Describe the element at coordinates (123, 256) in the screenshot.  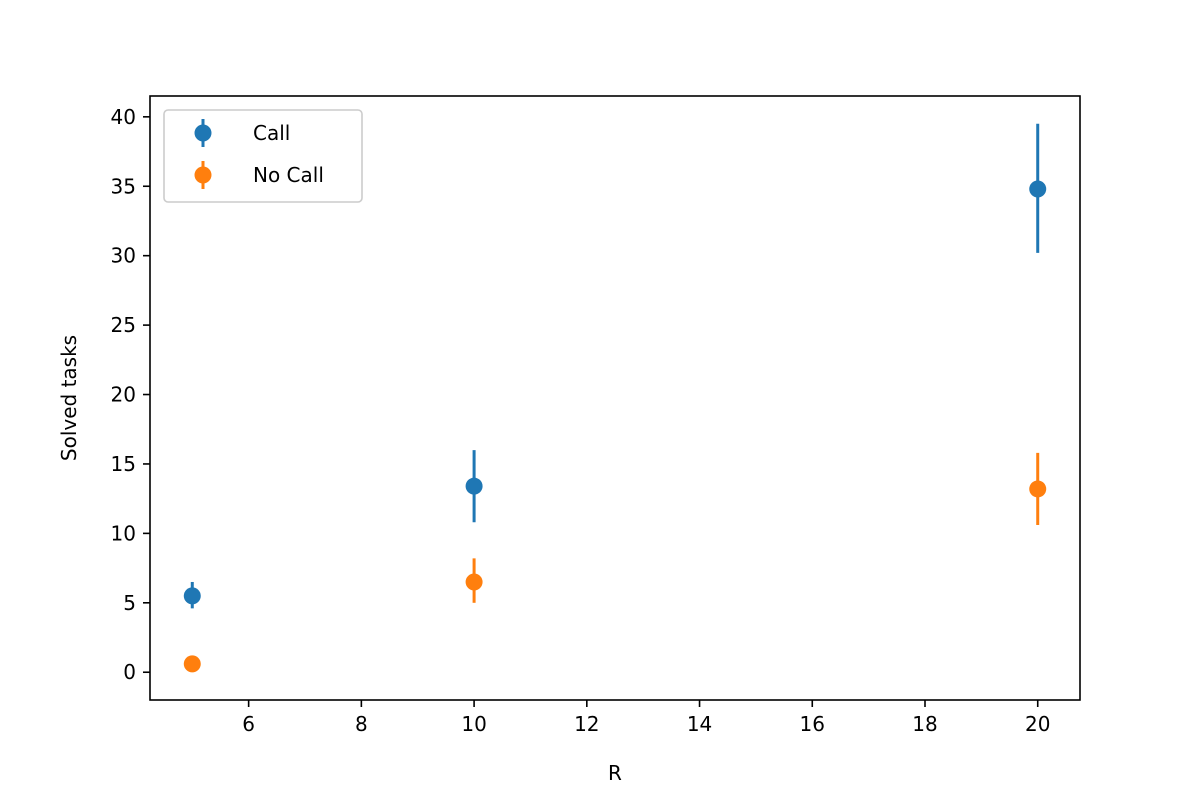
I see `y-tick-label: 30` at that location.